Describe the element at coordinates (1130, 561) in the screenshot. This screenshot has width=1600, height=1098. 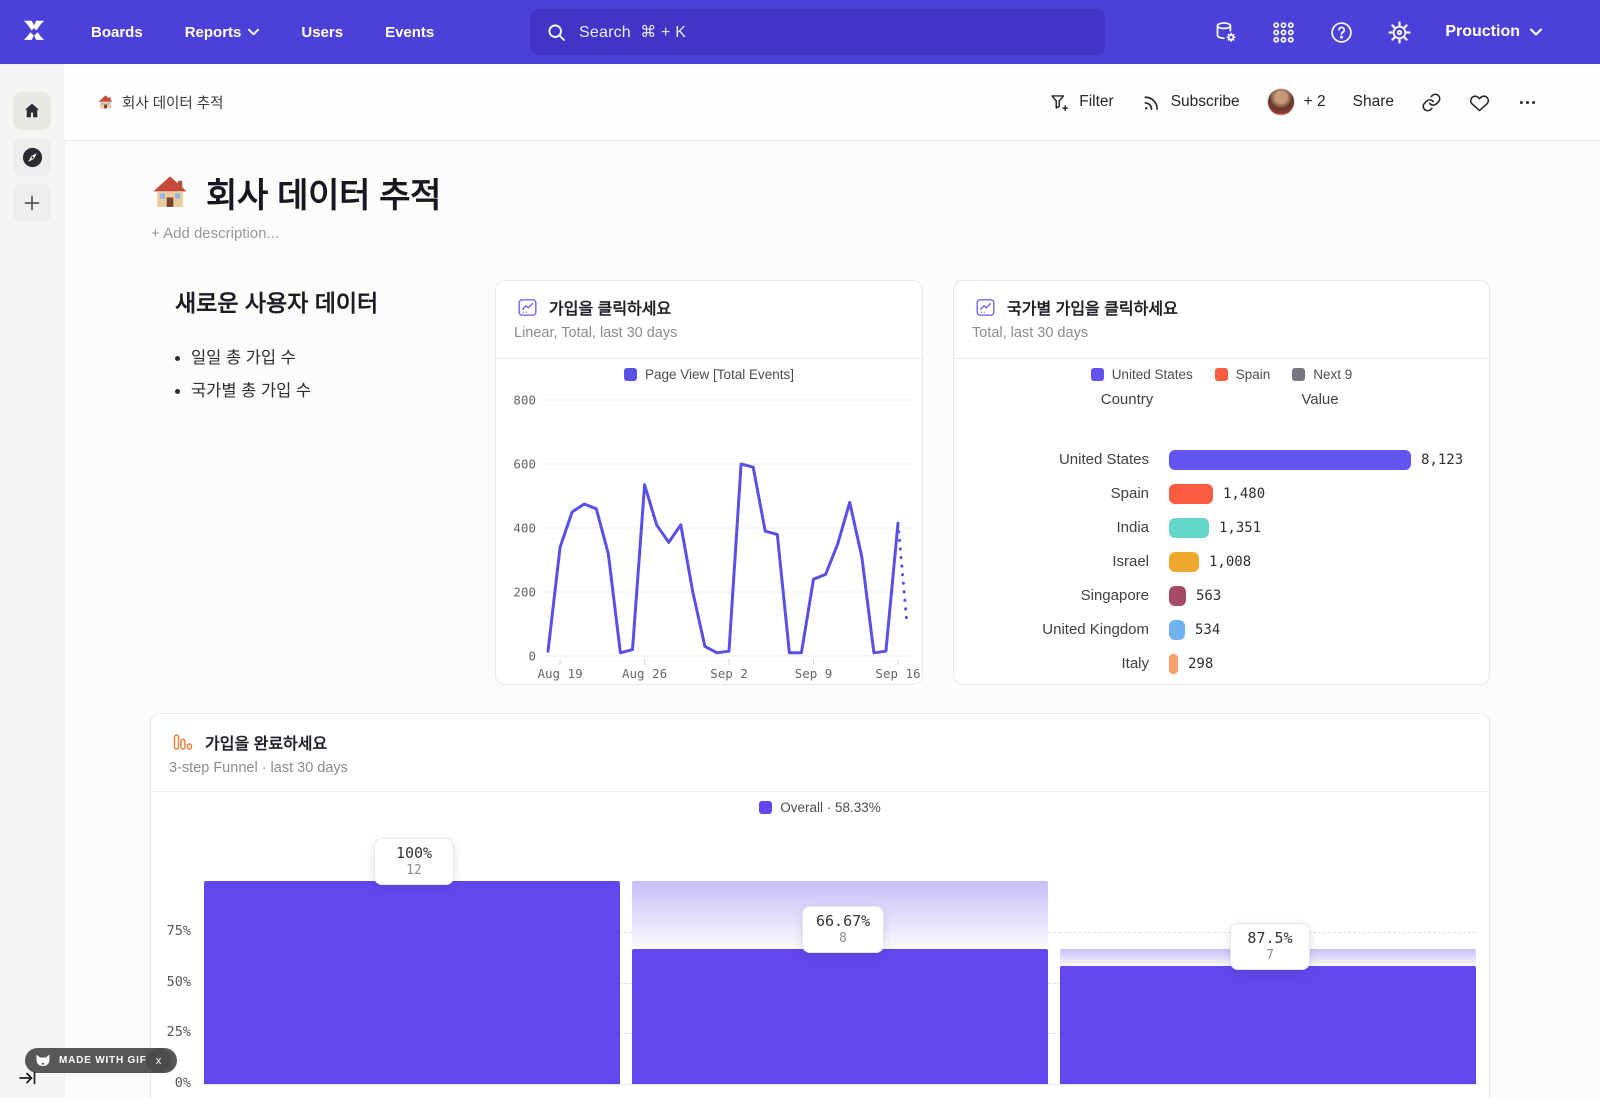
I see `country-label: Israel` at that location.